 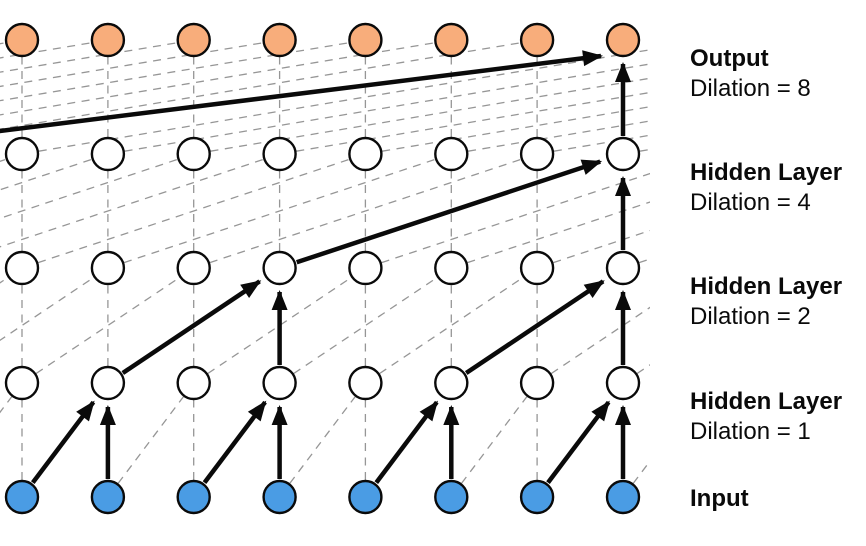 What do you see at coordinates (750, 74) in the screenshot?
I see `layer-label-output: Output Dilation = 8` at bounding box center [750, 74].